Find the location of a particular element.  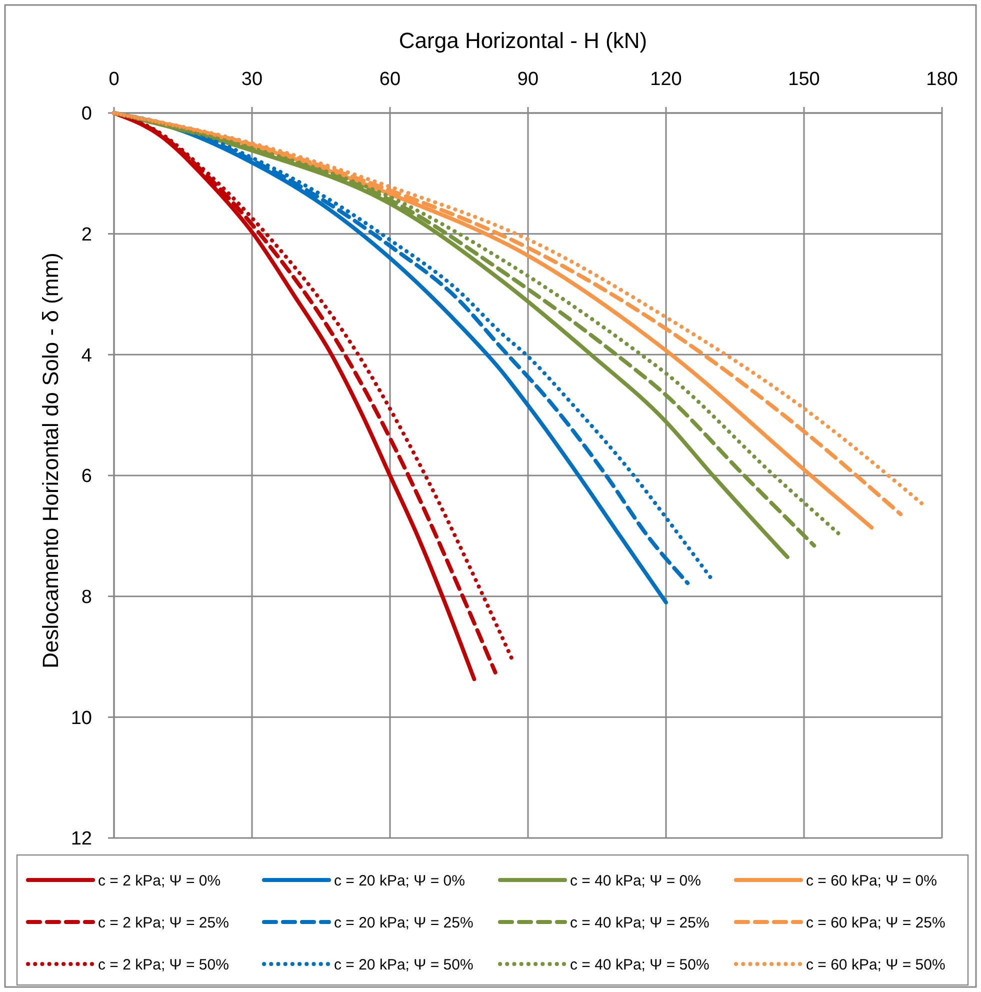

legend-label: c = 2 kPa; Ψ = 0% is located at coordinates (159, 881).